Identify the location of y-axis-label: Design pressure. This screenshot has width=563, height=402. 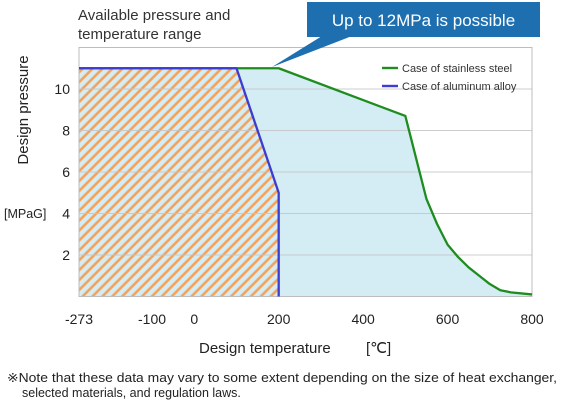
(23, 109).